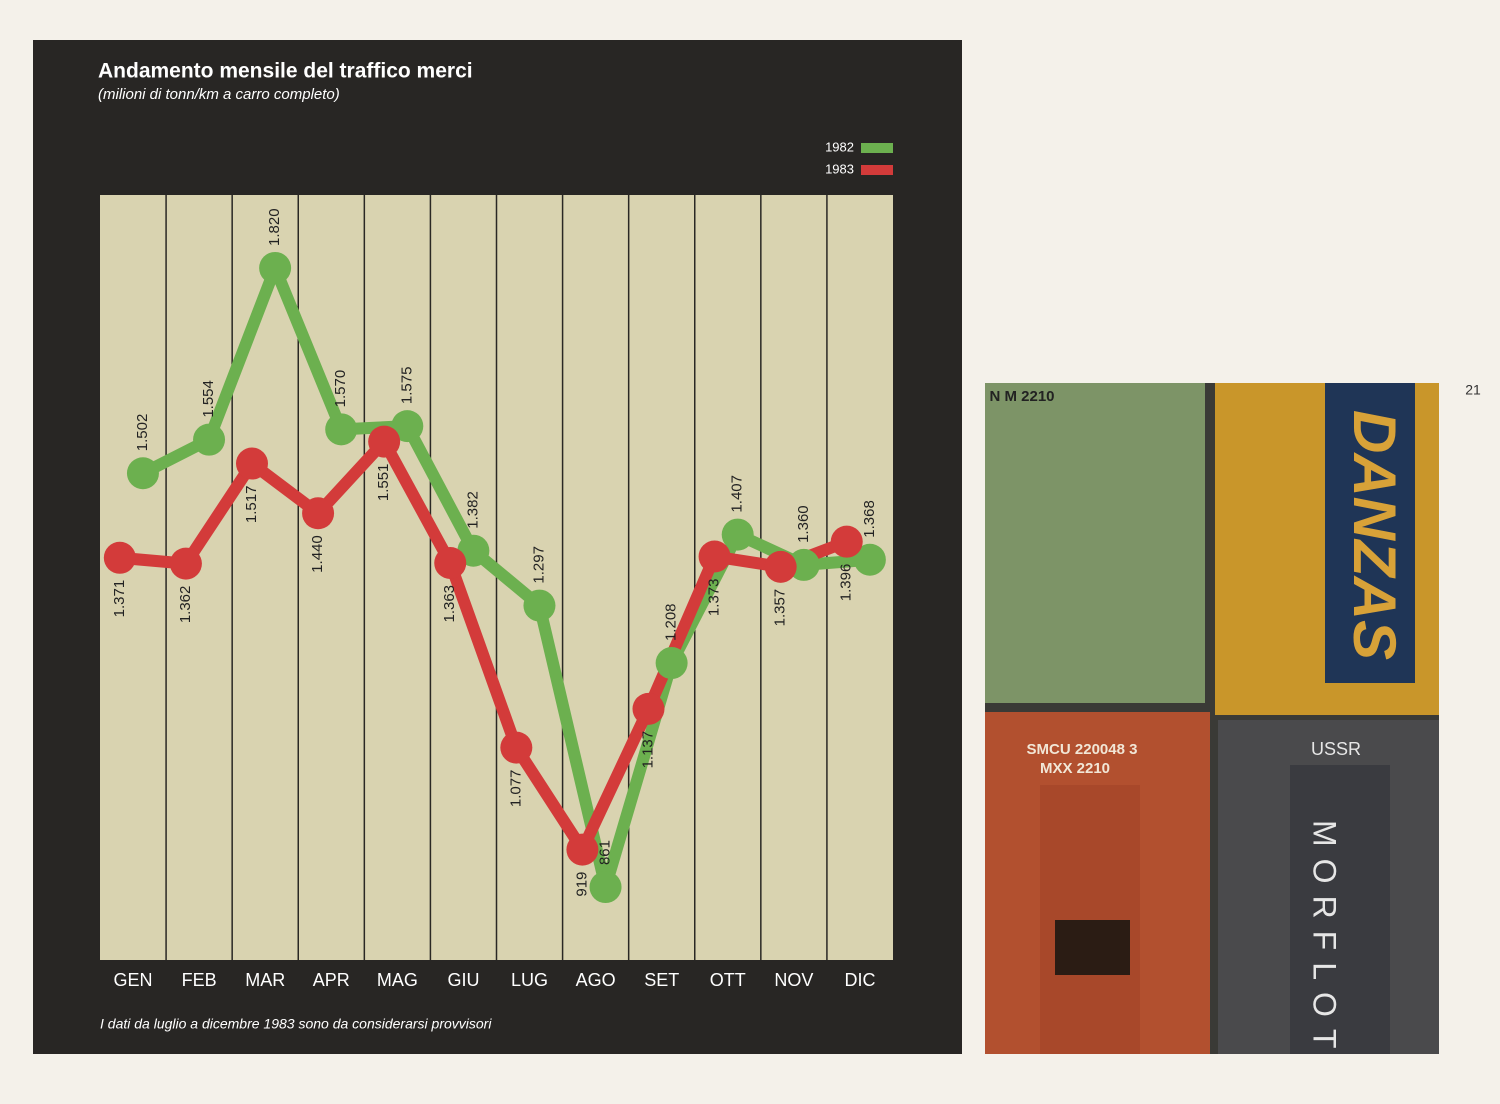 The width and height of the screenshot is (1500, 1104). Describe the element at coordinates (714, 598) in the screenshot. I see `data-label: 1.373` at that location.